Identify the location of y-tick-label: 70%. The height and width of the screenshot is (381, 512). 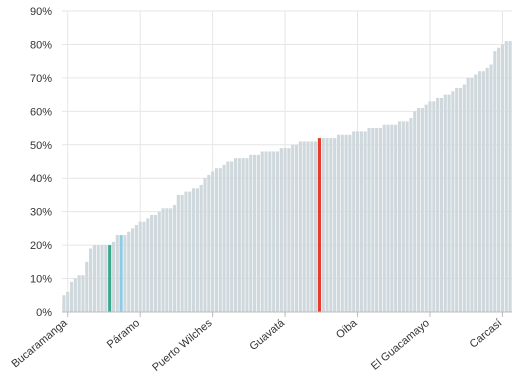
(41, 79).